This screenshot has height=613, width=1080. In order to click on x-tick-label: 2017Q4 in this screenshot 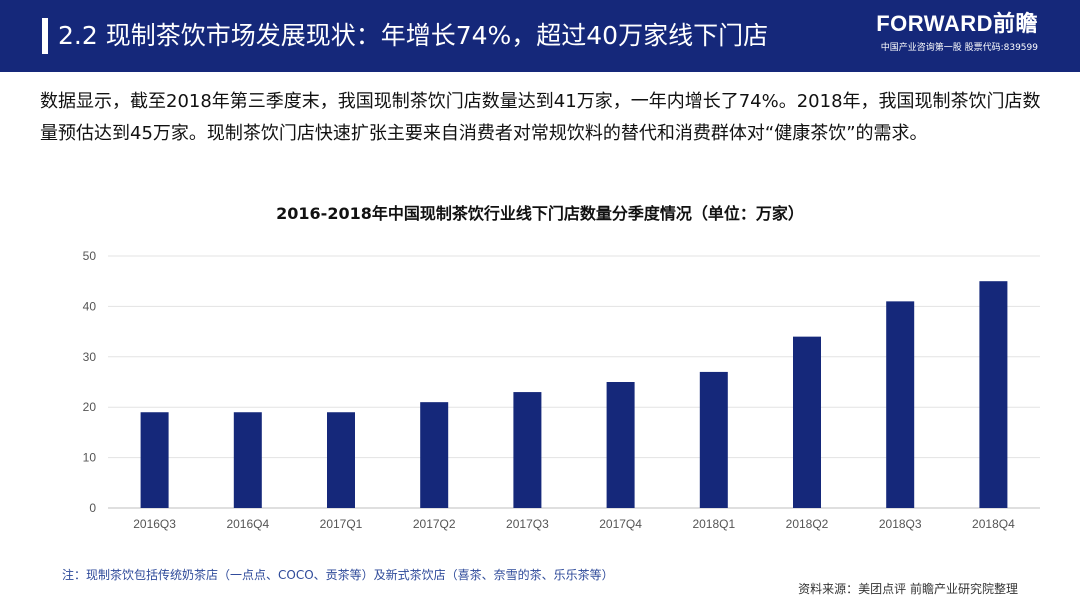, I will do `click(620, 524)`.